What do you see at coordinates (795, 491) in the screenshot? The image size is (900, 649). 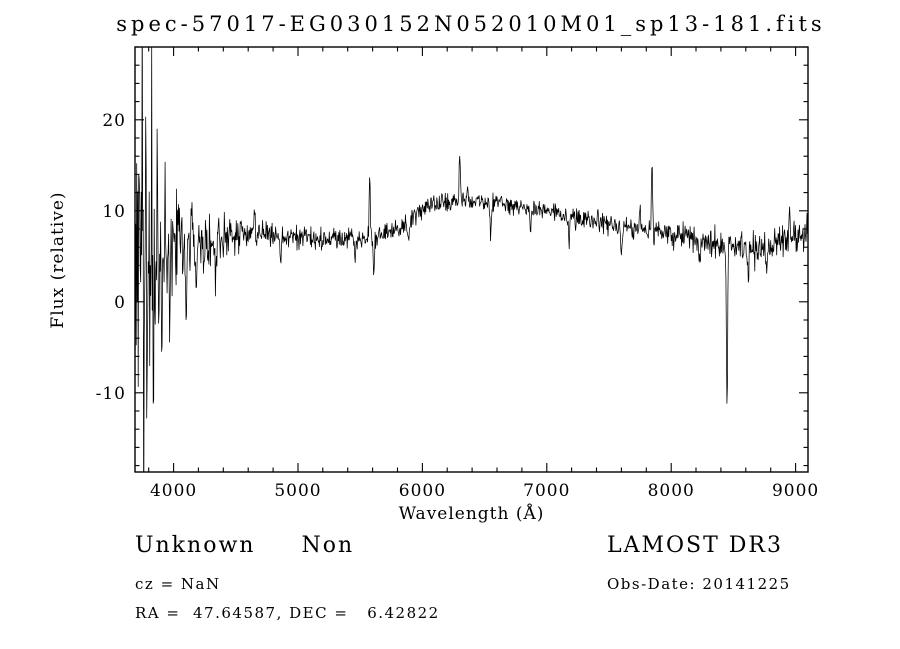 I see `x-tick-label: 9000` at bounding box center [795, 491].